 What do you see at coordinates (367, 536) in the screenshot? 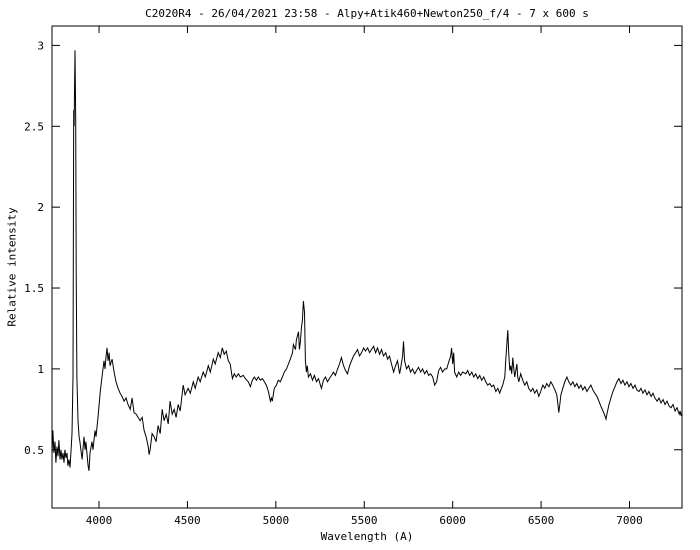
I see `x-axis-label: Wavelength (A)` at bounding box center [367, 536].